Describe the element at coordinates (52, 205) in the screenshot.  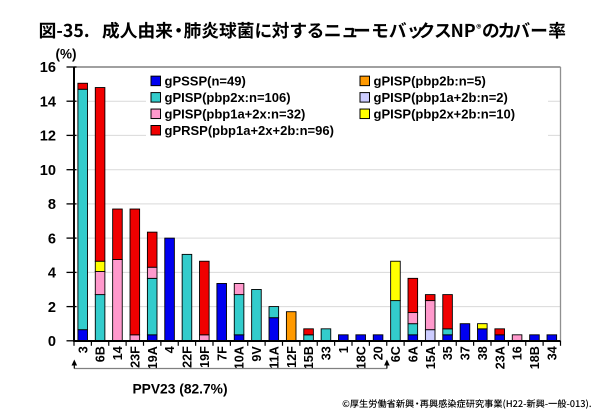
I see `svg-text: 8` at that location.